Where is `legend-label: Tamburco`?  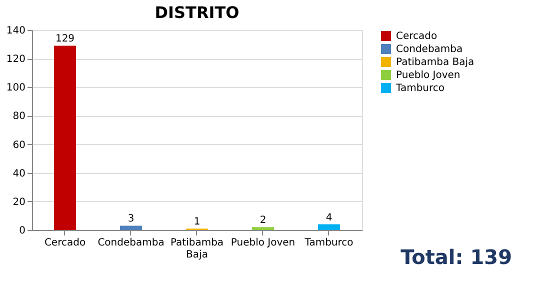
legend-label: Tamburco is located at coordinates (420, 88).